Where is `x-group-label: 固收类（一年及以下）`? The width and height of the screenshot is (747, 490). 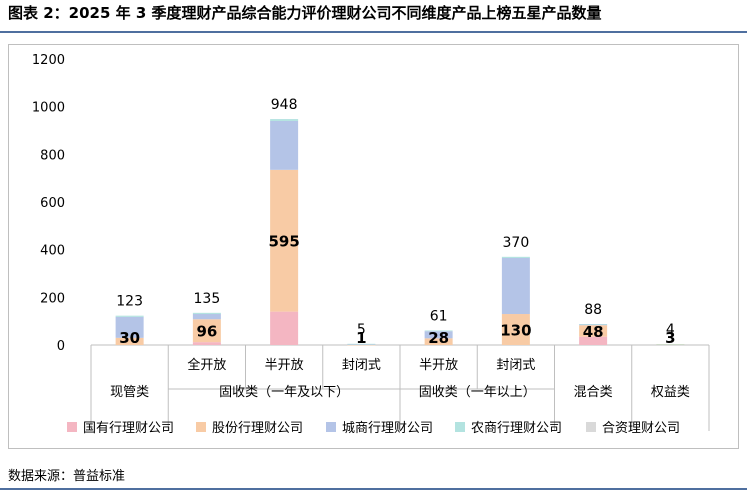
x-group-label: 固收类（一年及以下） is located at coordinates (284, 392).